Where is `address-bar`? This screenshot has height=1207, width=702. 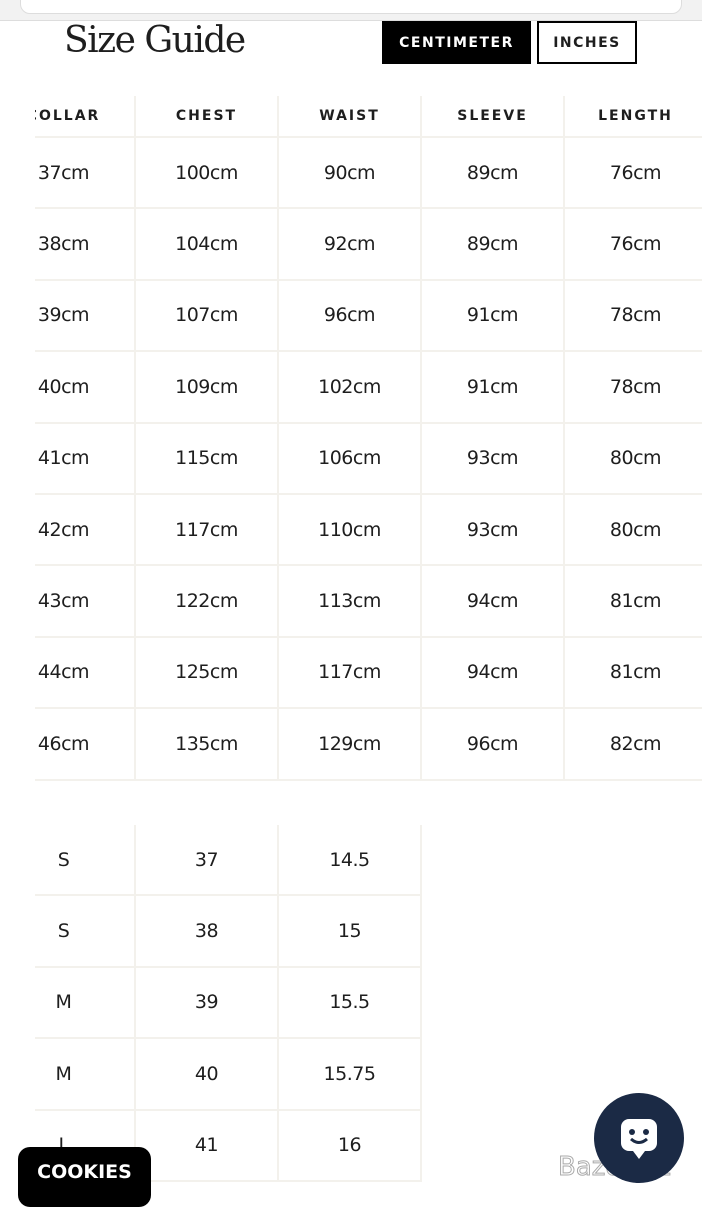
address-bar is located at coordinates (351, 7).